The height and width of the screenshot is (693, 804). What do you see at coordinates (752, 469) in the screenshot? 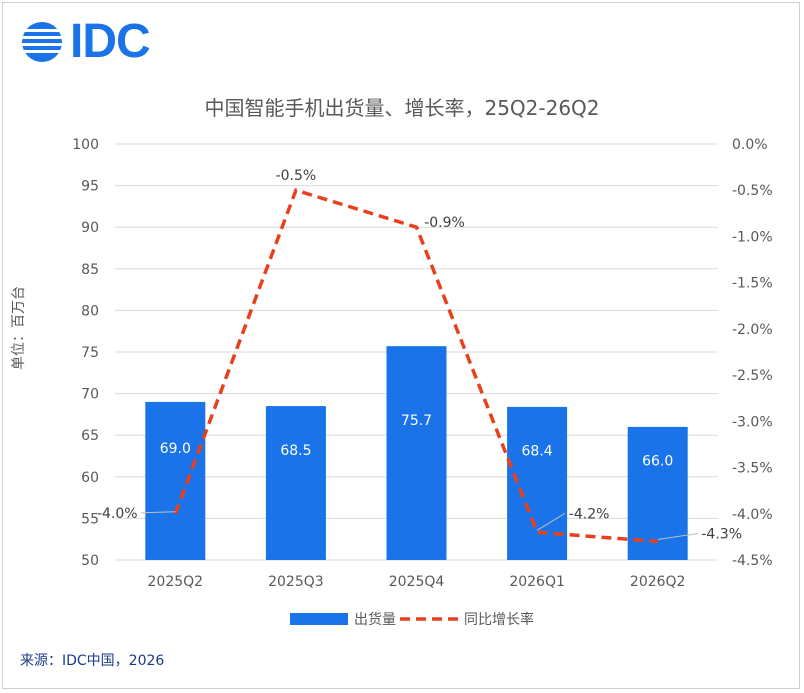
I see `y2-tick-label: -3.5%` at bounding box center [752, 469].